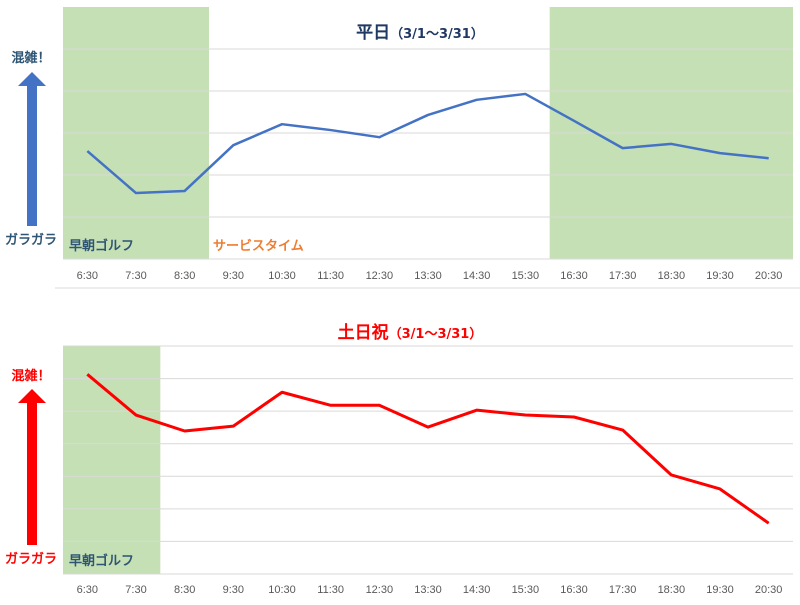  Describe the element at coordinates (373, 33) in the screenshot. I see `chart-title-main: 平日` at that location.